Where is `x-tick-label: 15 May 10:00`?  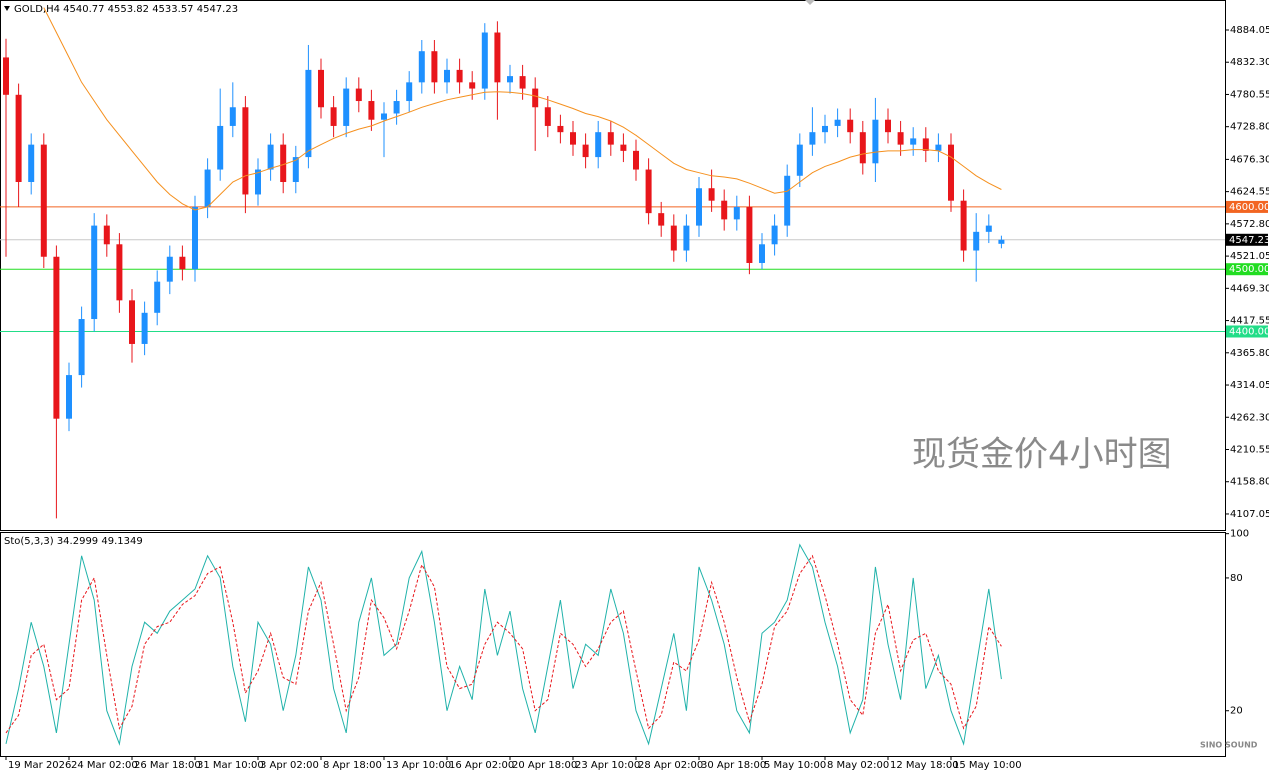
x-tick-label: 15 May 10:00 is located at coordinates (987, 765).